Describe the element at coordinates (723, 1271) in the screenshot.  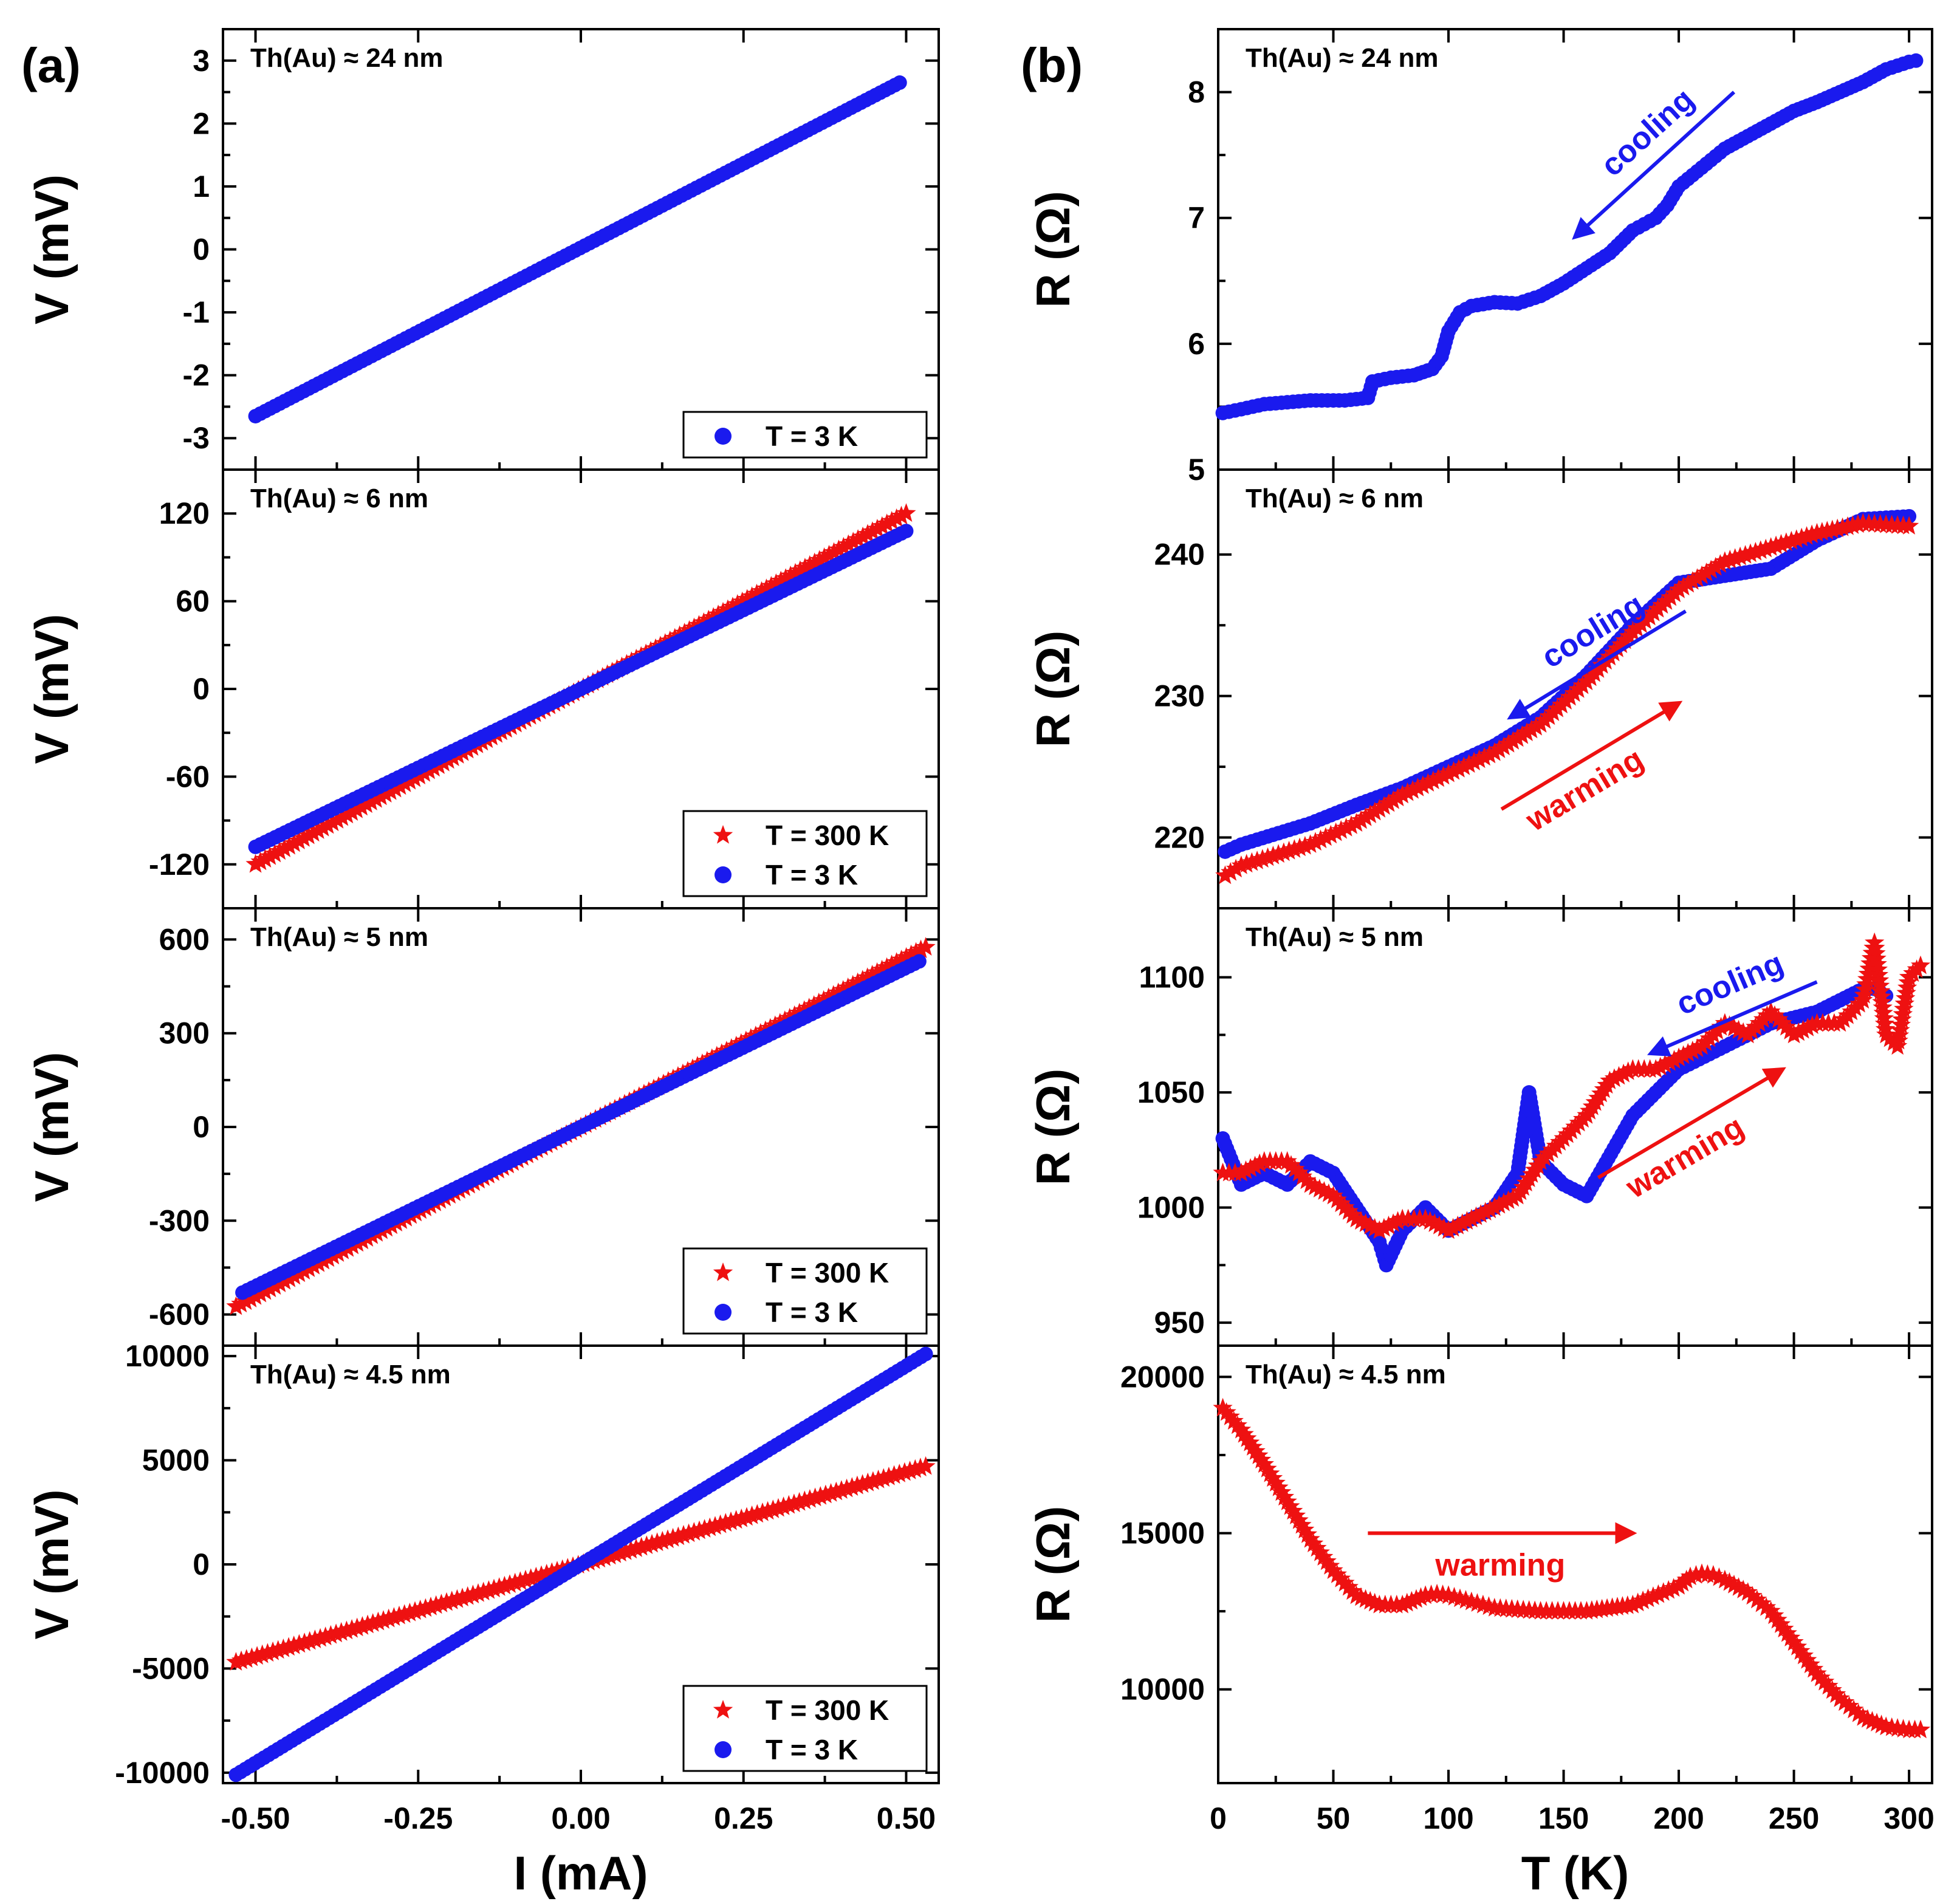
I see `legend-star-icon` at that location.